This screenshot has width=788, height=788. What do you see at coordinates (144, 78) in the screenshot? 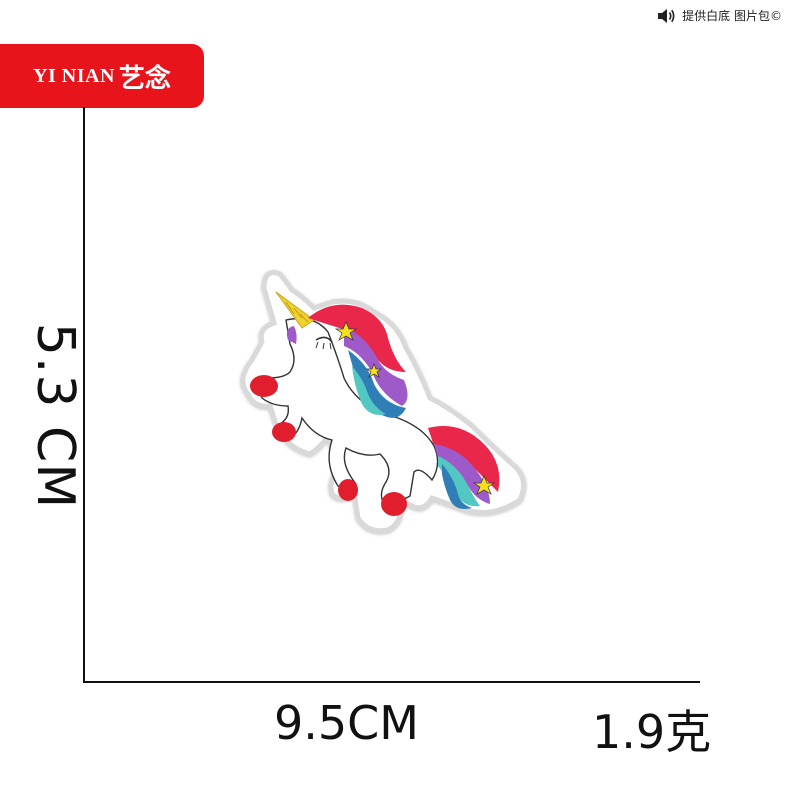
I see `brand-cjk-name: 艺念` at bounding box center [144, 78].